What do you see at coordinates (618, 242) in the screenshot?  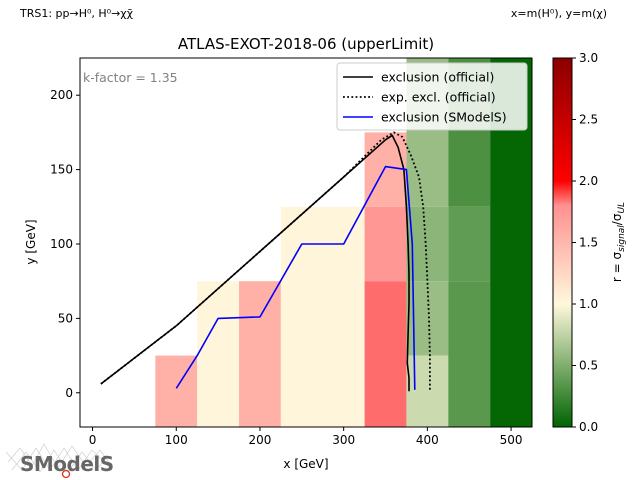 I see `colorbar-label: r = σsignal/σUL` at bounding box center [618, 242].